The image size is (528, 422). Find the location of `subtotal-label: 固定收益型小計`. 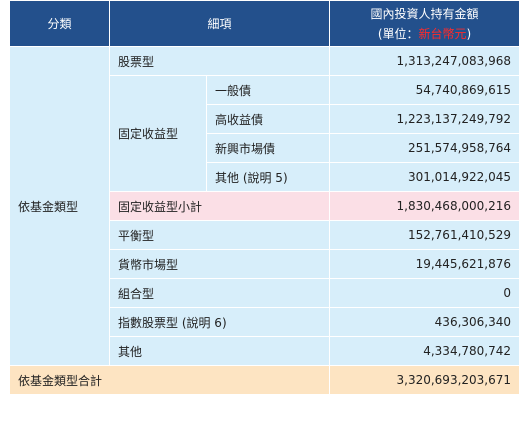

subtotal-label: 固定收益型小計 is located at coordinates (219, 206).